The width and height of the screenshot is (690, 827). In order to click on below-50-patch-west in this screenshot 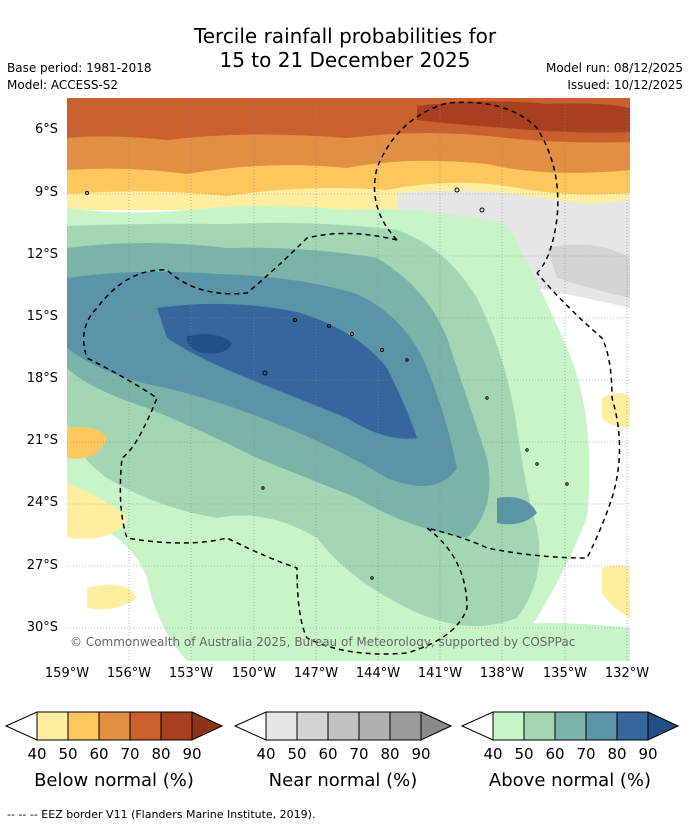, I will do `click(87, 442)`.